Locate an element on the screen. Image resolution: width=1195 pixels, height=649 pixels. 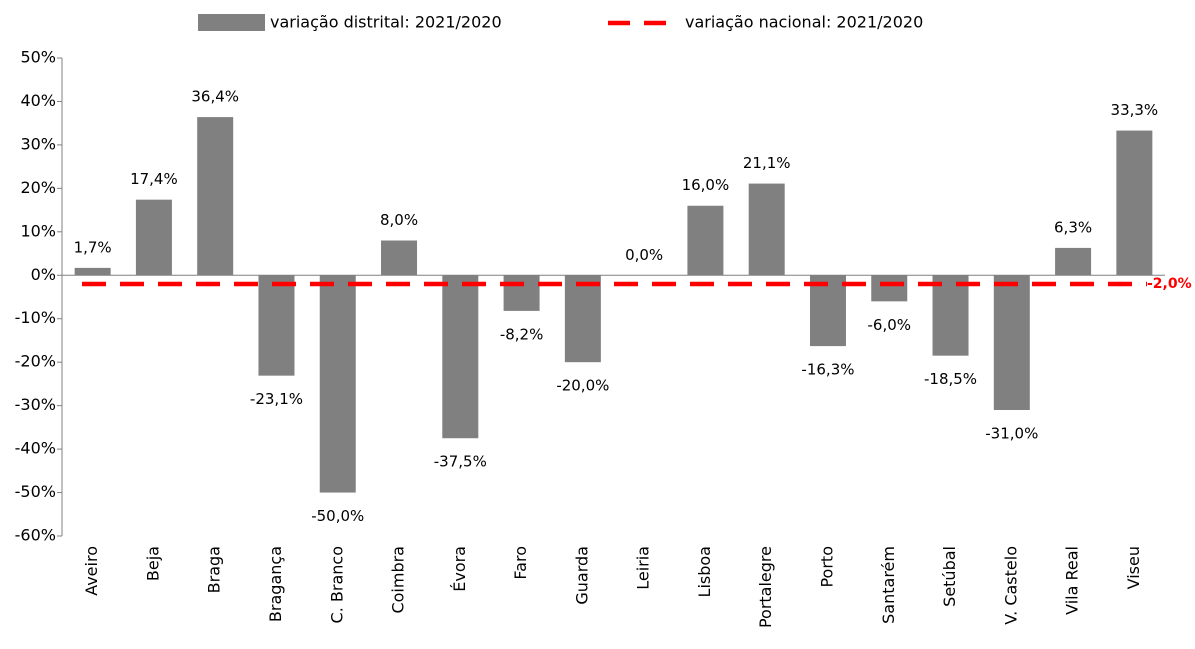
value-label: 16,0% is located at coordinates (706, 185).